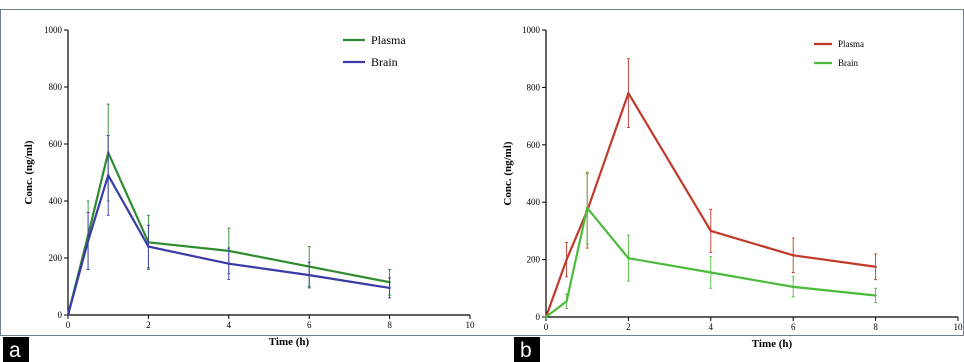 The height and width of the screenshot is (362, 964). Describe the element at coordinates (959, 327) in the screenshot. I see `chart-b-x-tick-label: 10` at that location.